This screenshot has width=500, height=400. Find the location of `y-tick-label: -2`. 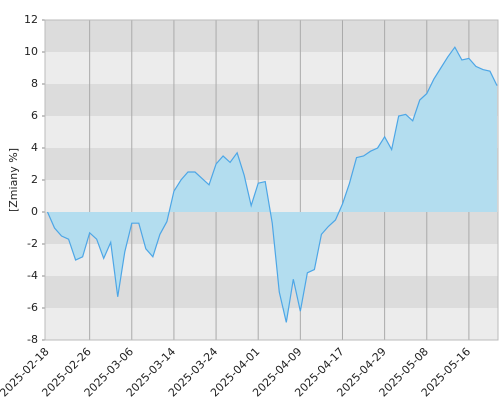

y-tick-label: -2 is located at coordinates (32, 243).